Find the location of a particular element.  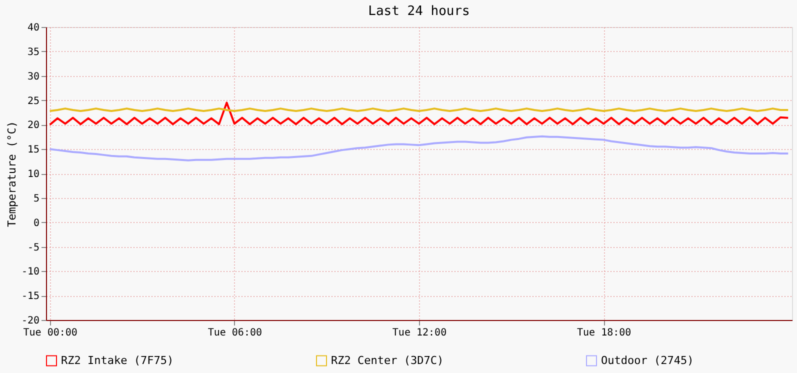

y-axis-title: Temperature (°C) is located at coordinates (11, 174).